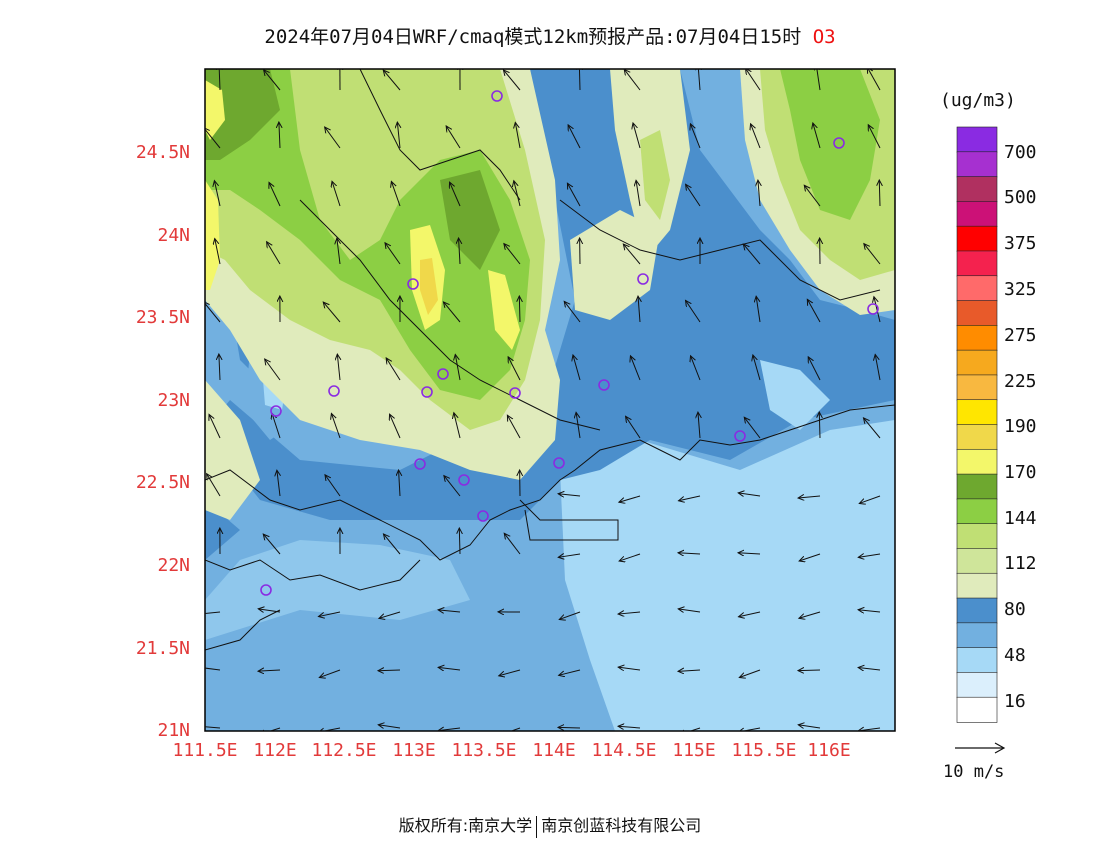 This screenshot has width=1100, height=850. I want to click on lon-label: 114.5E, so click(624, 750).